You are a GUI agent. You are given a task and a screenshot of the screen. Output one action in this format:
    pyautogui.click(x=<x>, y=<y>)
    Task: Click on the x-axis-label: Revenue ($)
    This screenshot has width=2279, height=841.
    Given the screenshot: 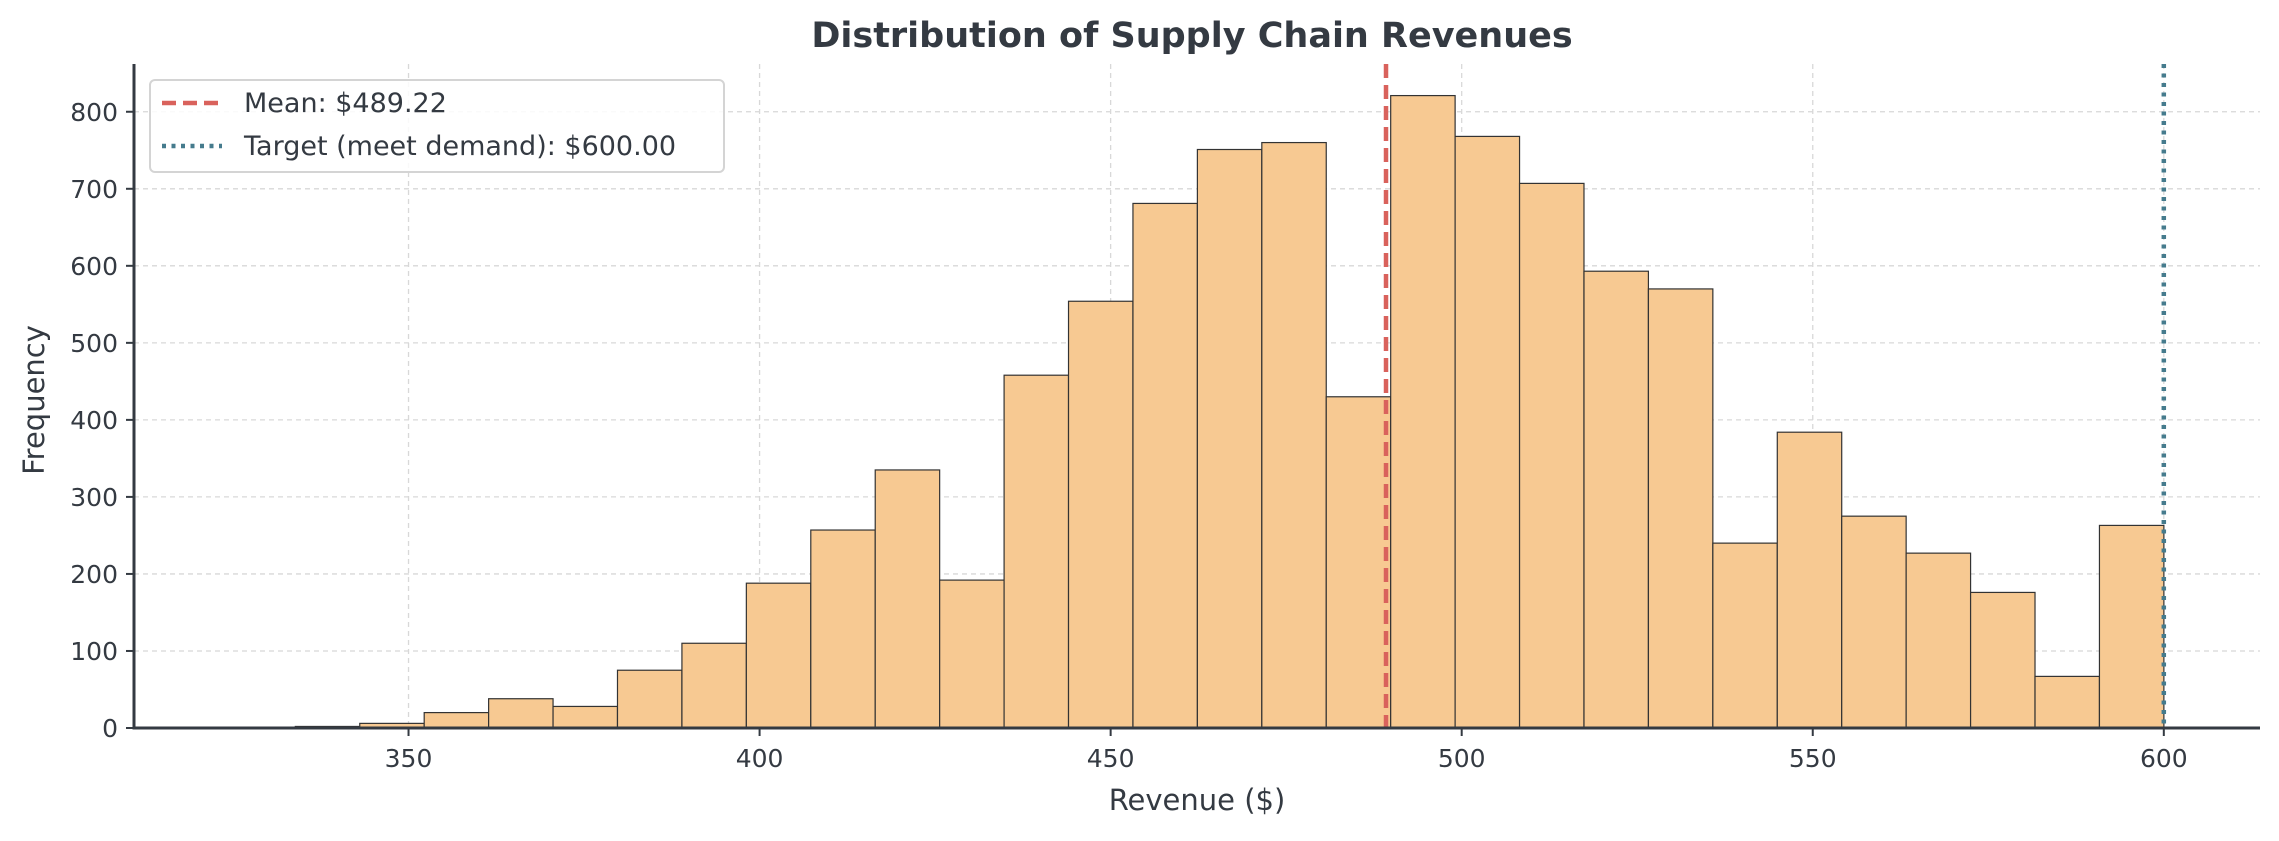 What is the action you would take?
    pyautogui.click(x=1197, y=800)
    